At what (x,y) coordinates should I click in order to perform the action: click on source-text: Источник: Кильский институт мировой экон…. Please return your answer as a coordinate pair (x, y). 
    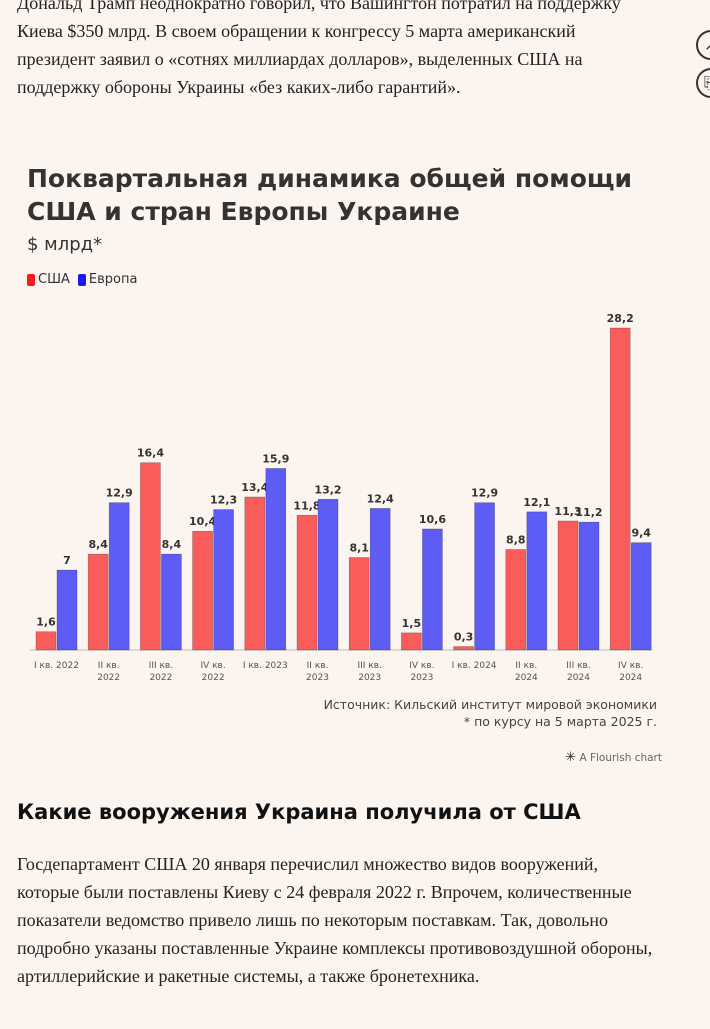
    Looking at the image, I should click on (490, 704).